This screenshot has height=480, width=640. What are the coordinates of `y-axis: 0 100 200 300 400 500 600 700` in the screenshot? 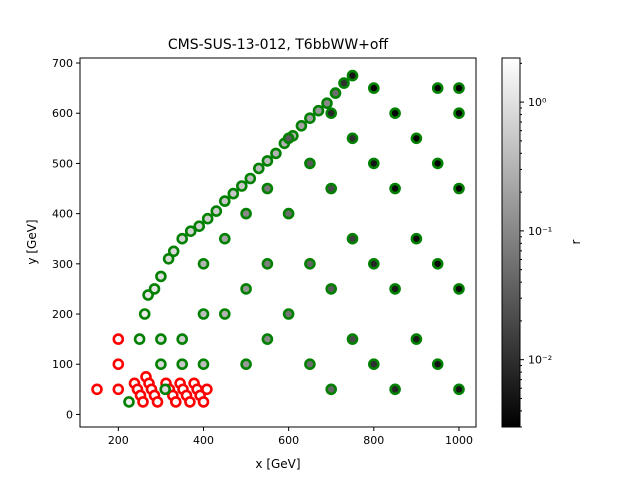 It's located at (66, 239).